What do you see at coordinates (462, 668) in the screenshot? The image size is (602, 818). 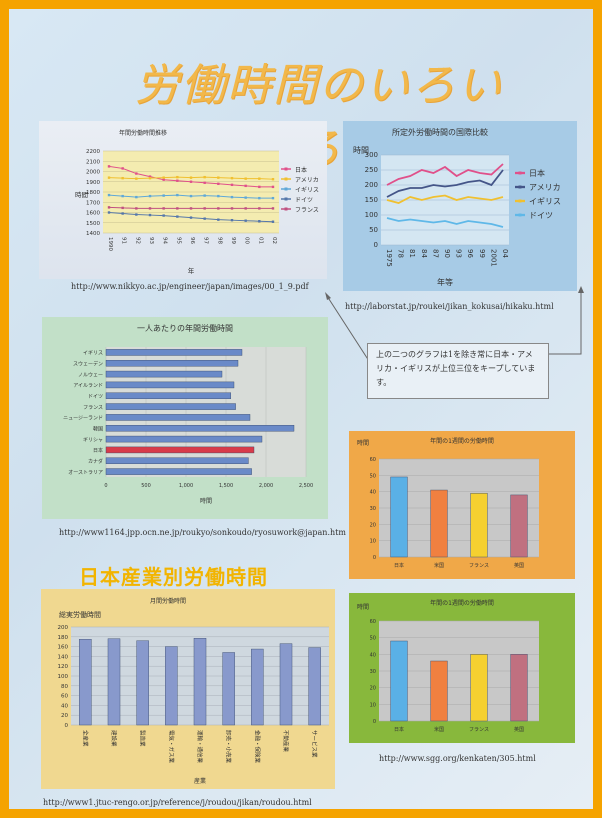 I see `chart6-panel: 年間の1週間の労働時間 時間 60 50 40 30 20 10 0 日本 米国 フランス 英国` at bounding box center [462, 668].